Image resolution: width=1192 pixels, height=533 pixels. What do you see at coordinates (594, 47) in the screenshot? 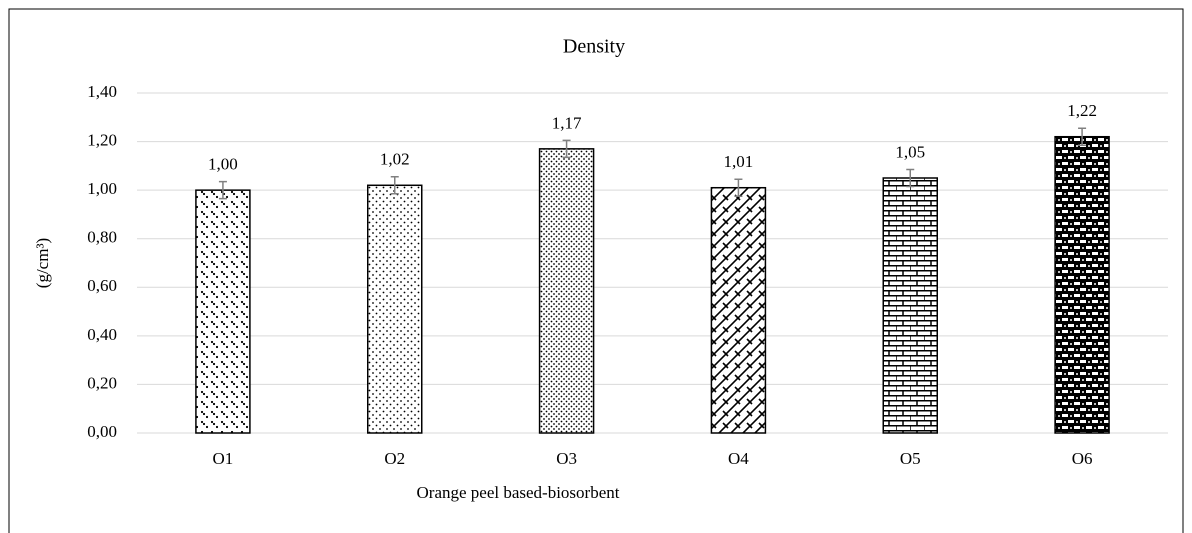
I see `chart-title: Density` at bounding box center [594, 47].